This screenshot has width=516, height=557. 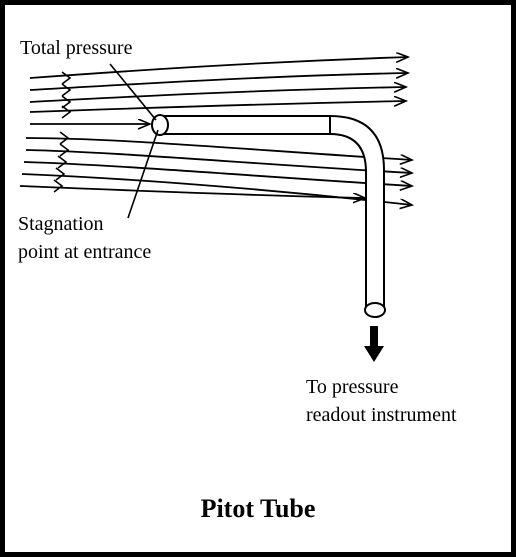 What do you see at coordinates (85, 252) in the screenshot?
I see `stagnation-label-line2: point at entrance` at bounding box center [85, 252].